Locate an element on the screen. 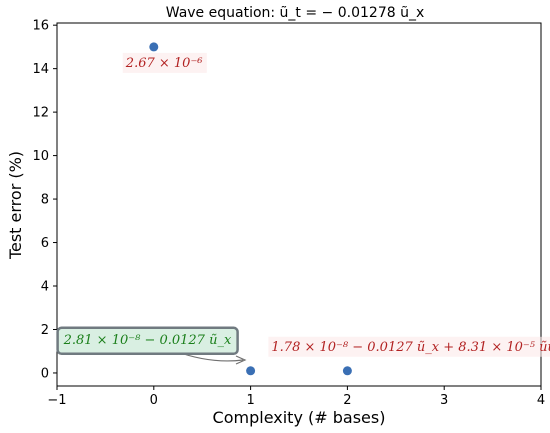 The image size is (550, 433). annotation-arrowhead is located at coordinates (241, 360).